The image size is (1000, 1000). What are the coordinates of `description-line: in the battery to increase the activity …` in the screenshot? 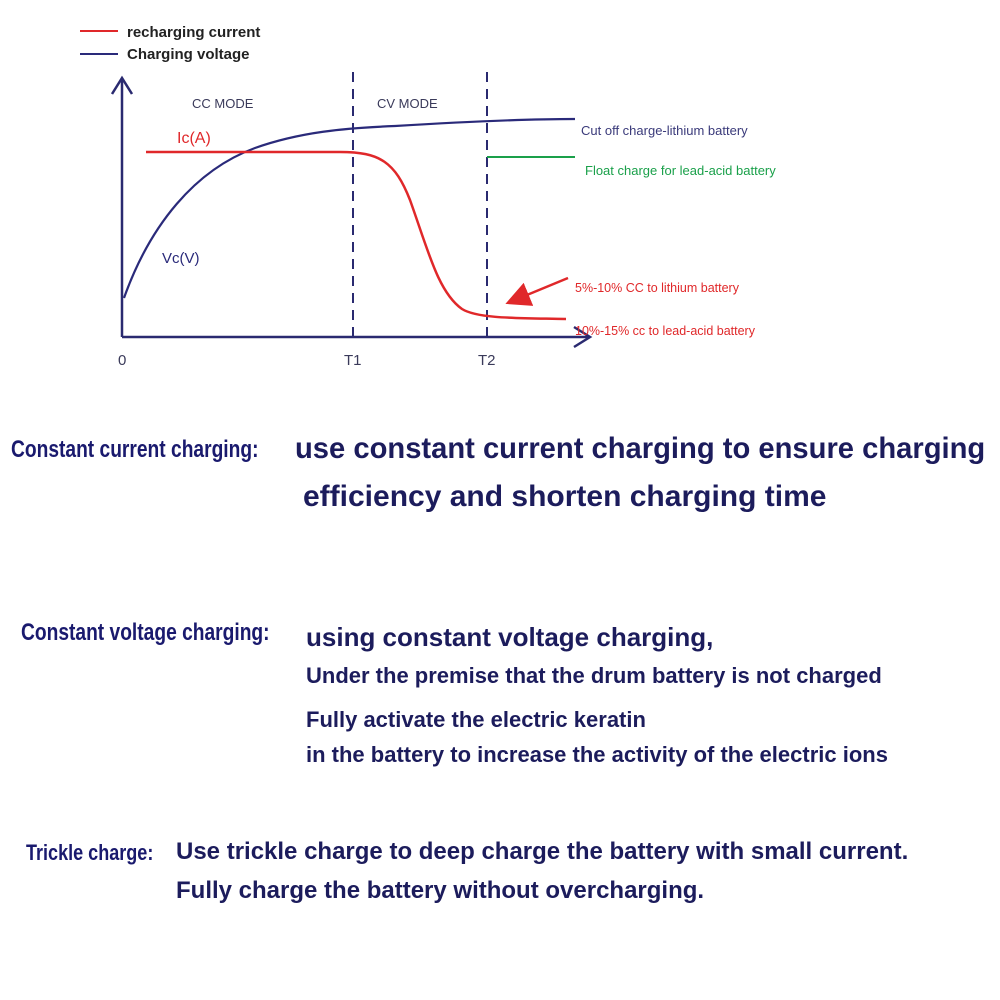 It's located at (597, 754).